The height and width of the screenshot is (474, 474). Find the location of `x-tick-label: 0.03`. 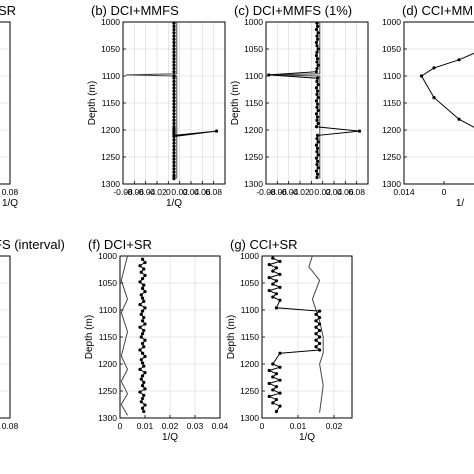

x-tick-label: 0.03 is located at coordinates (195, 426).